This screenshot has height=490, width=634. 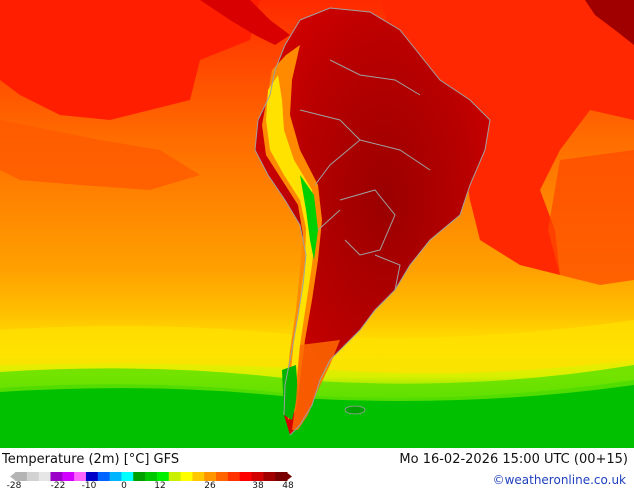 I want to click on atlantic-orange-patch, so click(x=591, y=217).